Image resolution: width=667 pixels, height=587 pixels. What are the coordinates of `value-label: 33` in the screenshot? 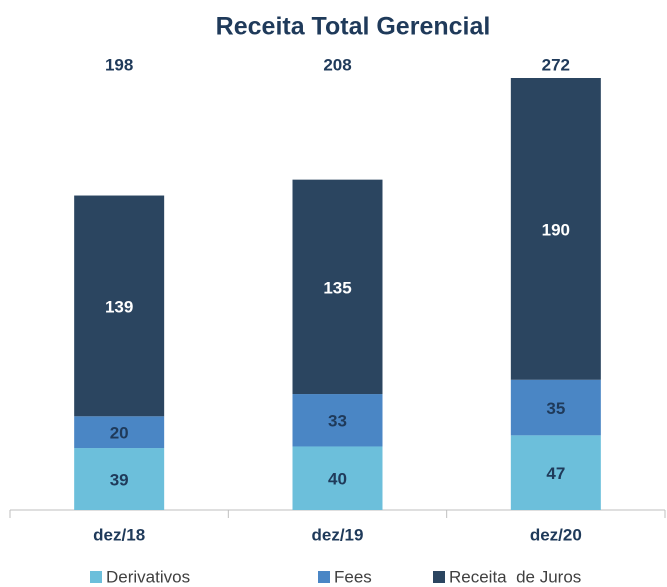 It's located at (337, 421).